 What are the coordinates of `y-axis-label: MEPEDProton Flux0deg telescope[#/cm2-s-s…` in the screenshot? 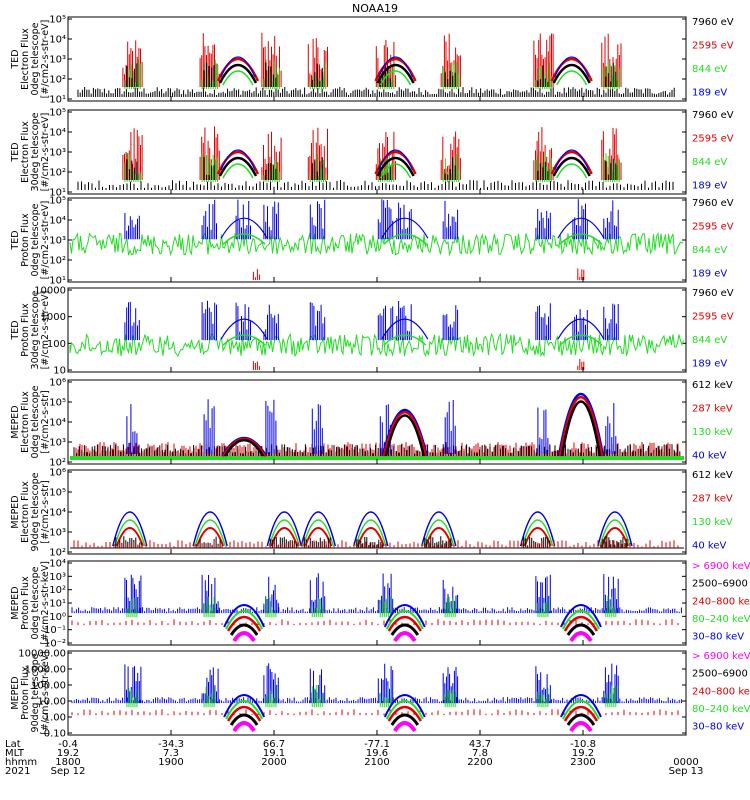 It's located at (30, 603).